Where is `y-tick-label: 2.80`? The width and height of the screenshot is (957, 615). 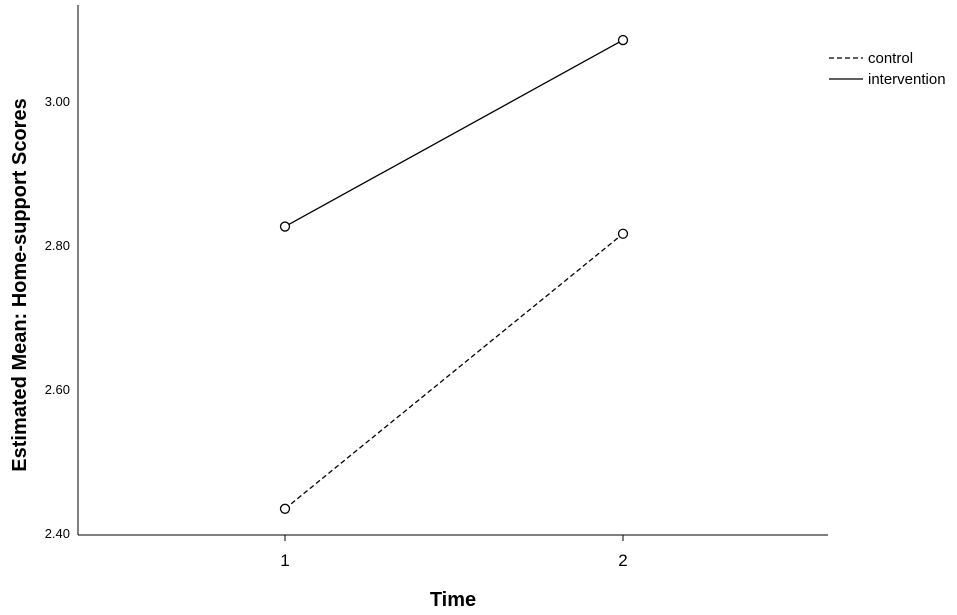 y-tick-label: 2.80 is located at coordinates (57, 245).